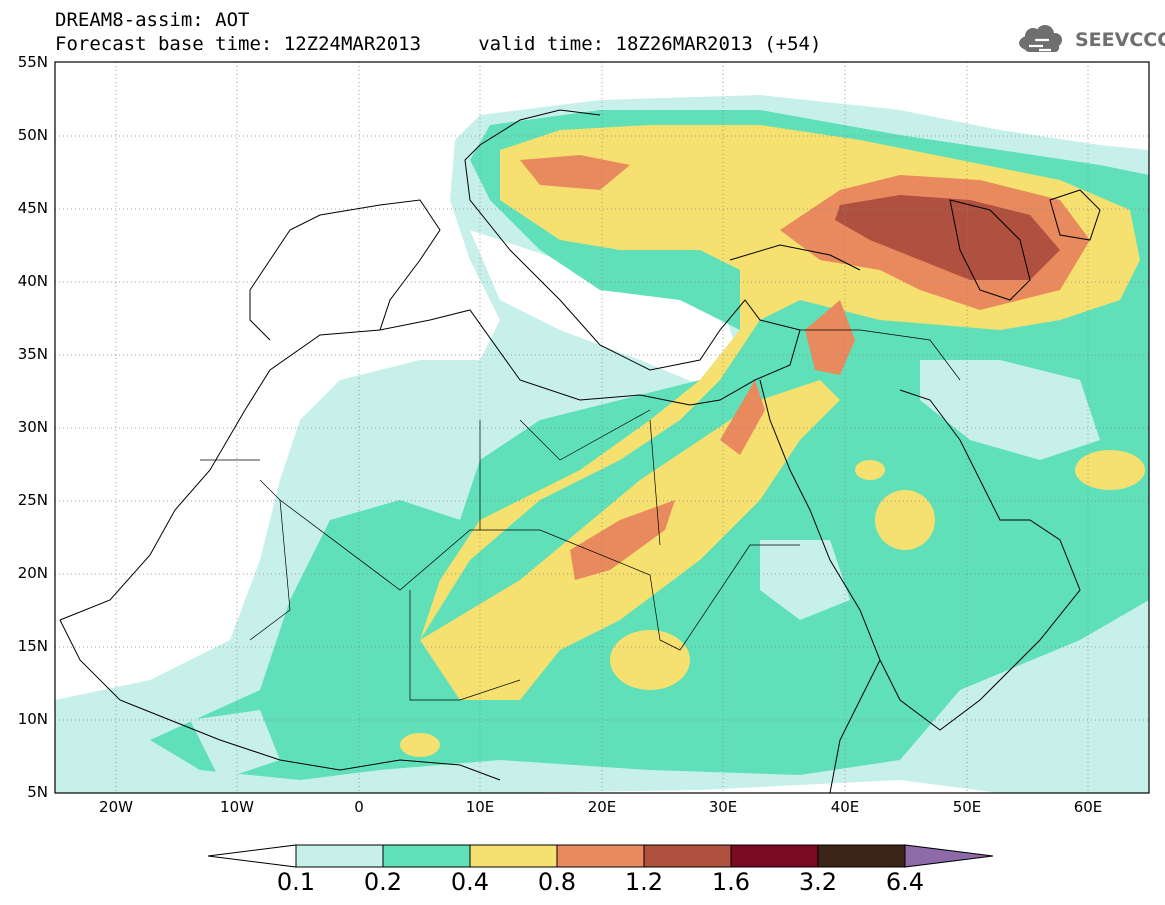  I want to click on logo-text: SEEVCCC, so click(1120, 40).